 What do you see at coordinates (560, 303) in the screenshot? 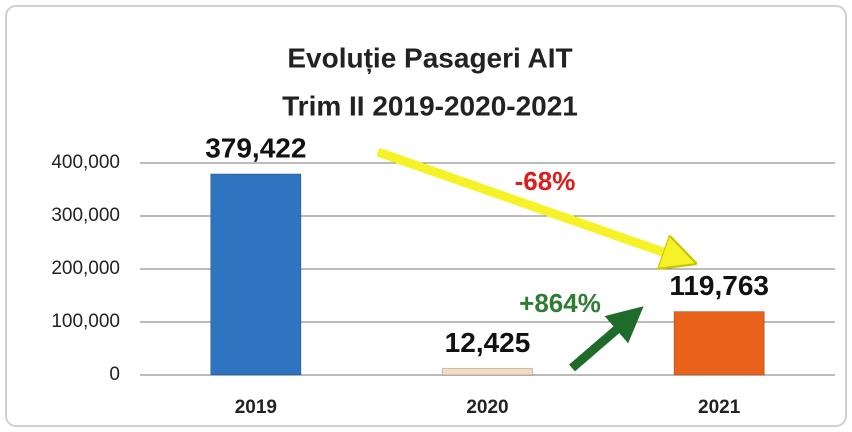
I see `annotation: +864%` at bounding box center [560, 303].